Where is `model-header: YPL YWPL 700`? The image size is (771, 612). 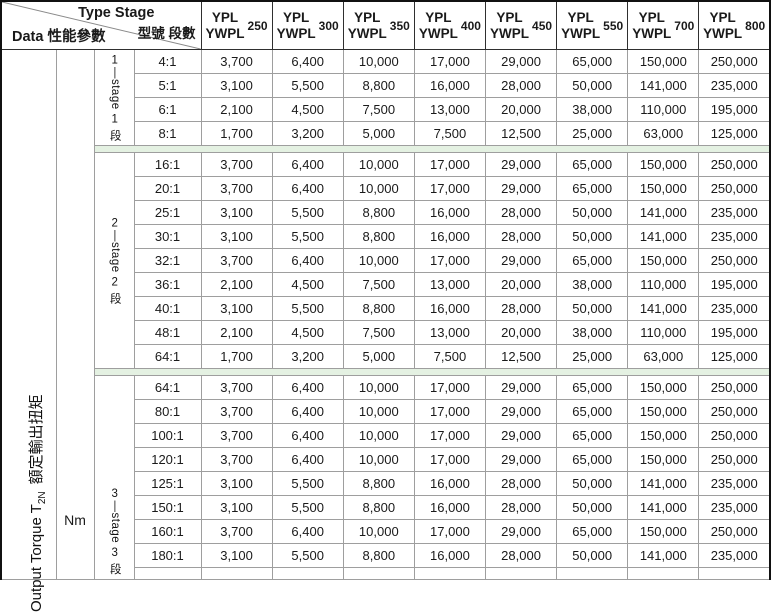
model-header: YPL YWPL 700 is located at coordinates (663, 25).